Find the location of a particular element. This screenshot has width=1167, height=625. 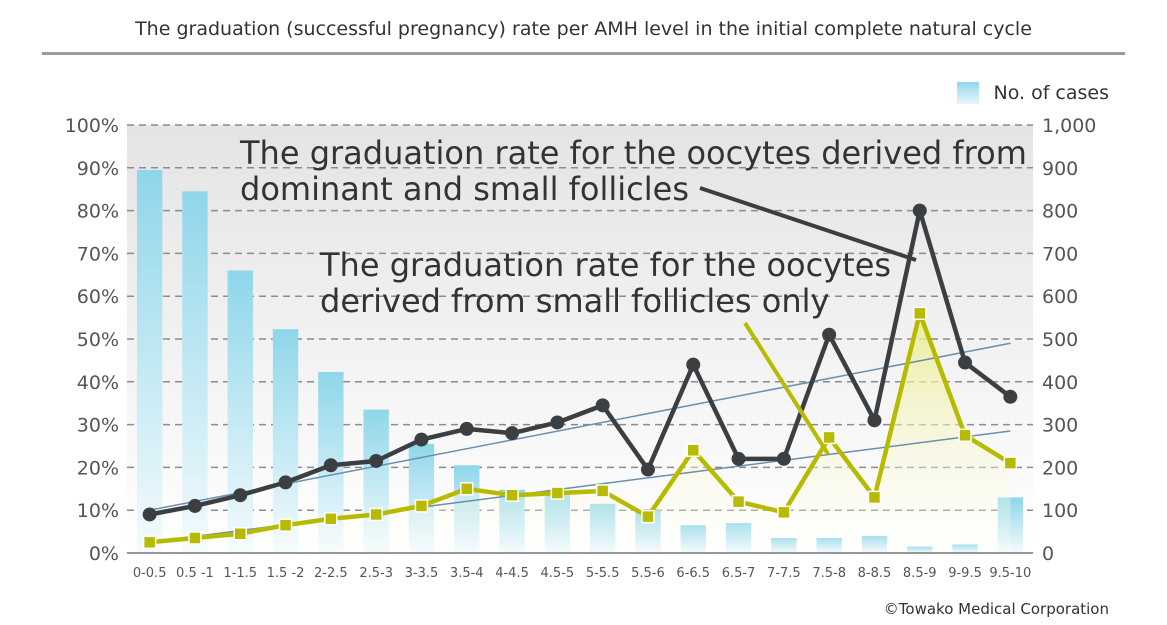

leader-line-dominant-small is located at coordinates (808, 224).